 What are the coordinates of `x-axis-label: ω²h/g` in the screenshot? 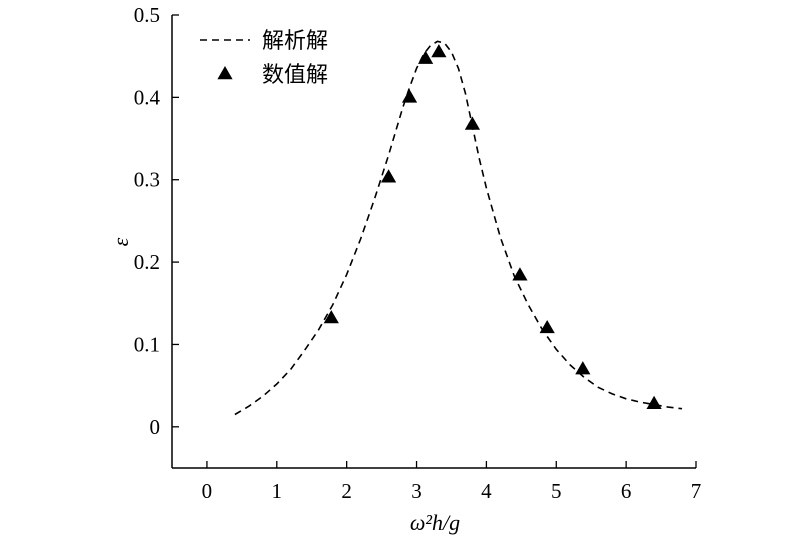 It's located at (435, 522).